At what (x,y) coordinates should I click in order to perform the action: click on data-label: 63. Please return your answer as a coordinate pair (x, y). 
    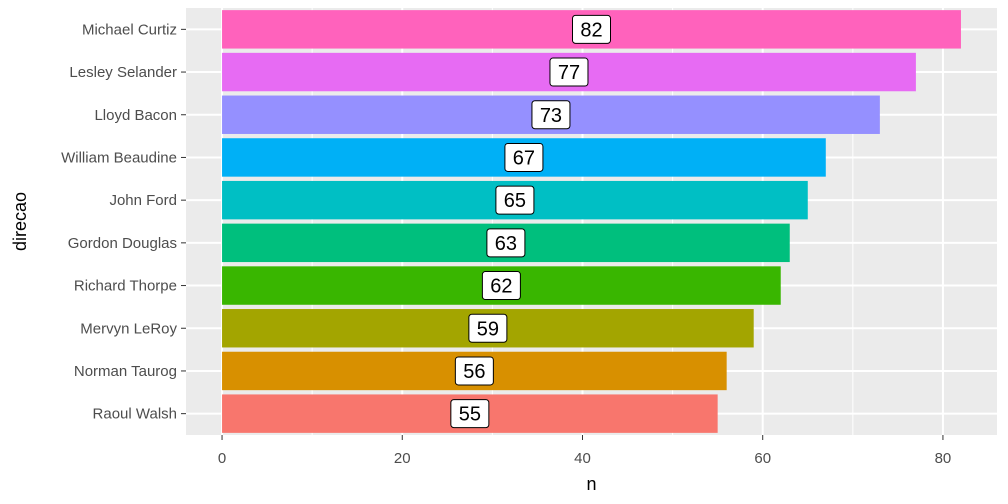
    Looking at the image, I should click on (506, 244).